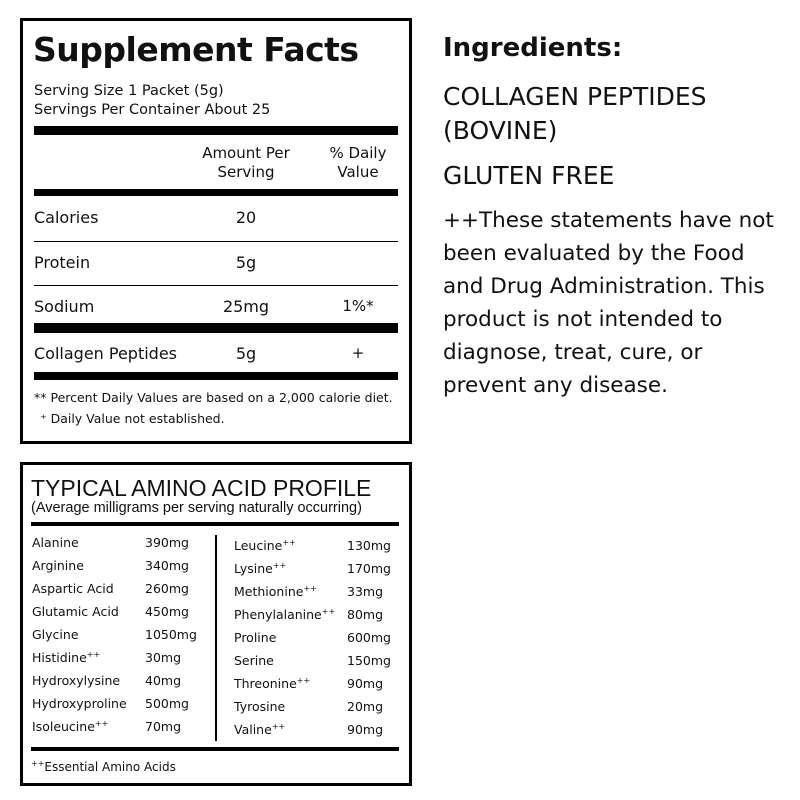 Image resolution: width=800 pixels, height=800 pixels. I want to click on amino-acid-label: Histidine, so click(59, 658).